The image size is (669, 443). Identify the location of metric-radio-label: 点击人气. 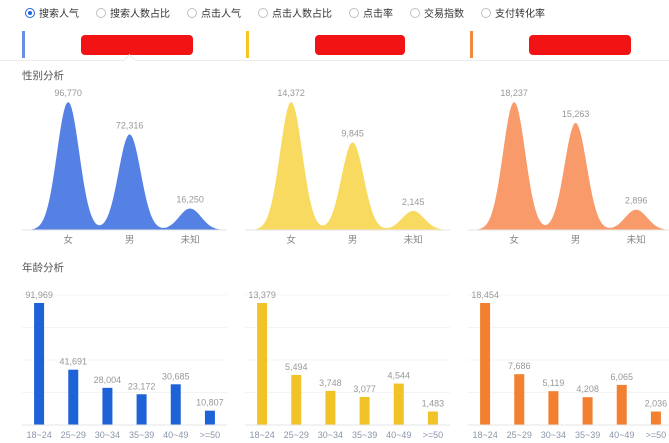
(221, 14).